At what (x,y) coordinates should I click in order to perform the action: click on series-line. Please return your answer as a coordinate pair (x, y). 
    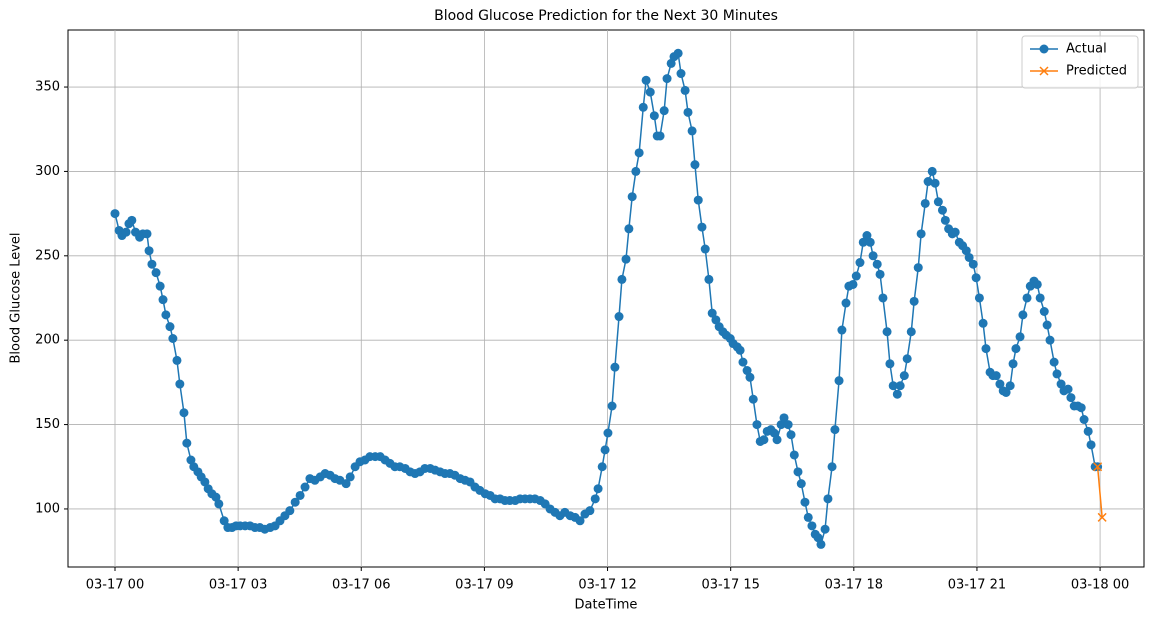
    Looking at the image, I should click on (1099, 492).